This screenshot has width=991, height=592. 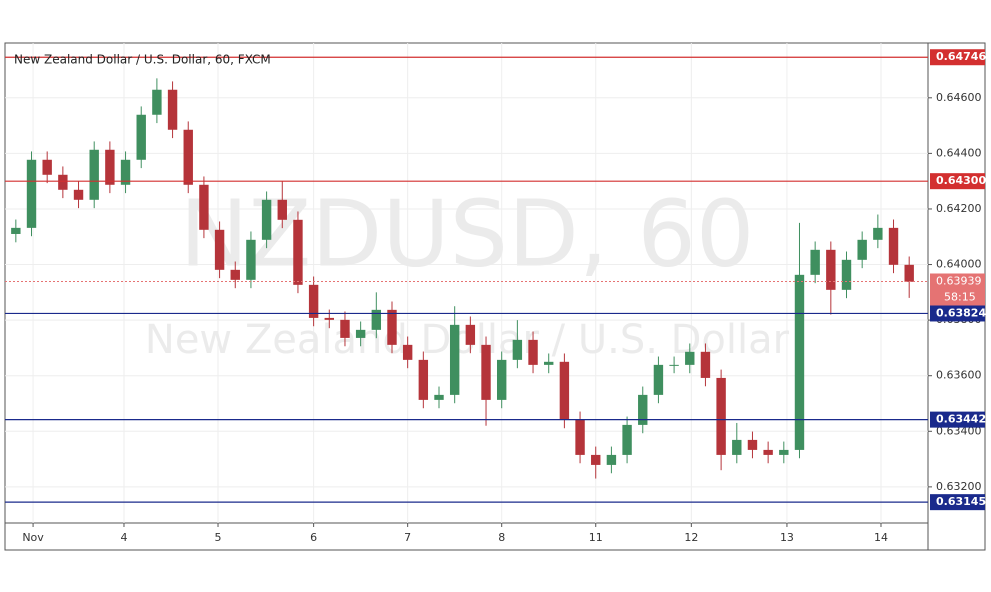 What do you see at coordinates (961, 501) in the screenshot?
I see `level-price-label: 0.63145` at bounding box center [961, 501].